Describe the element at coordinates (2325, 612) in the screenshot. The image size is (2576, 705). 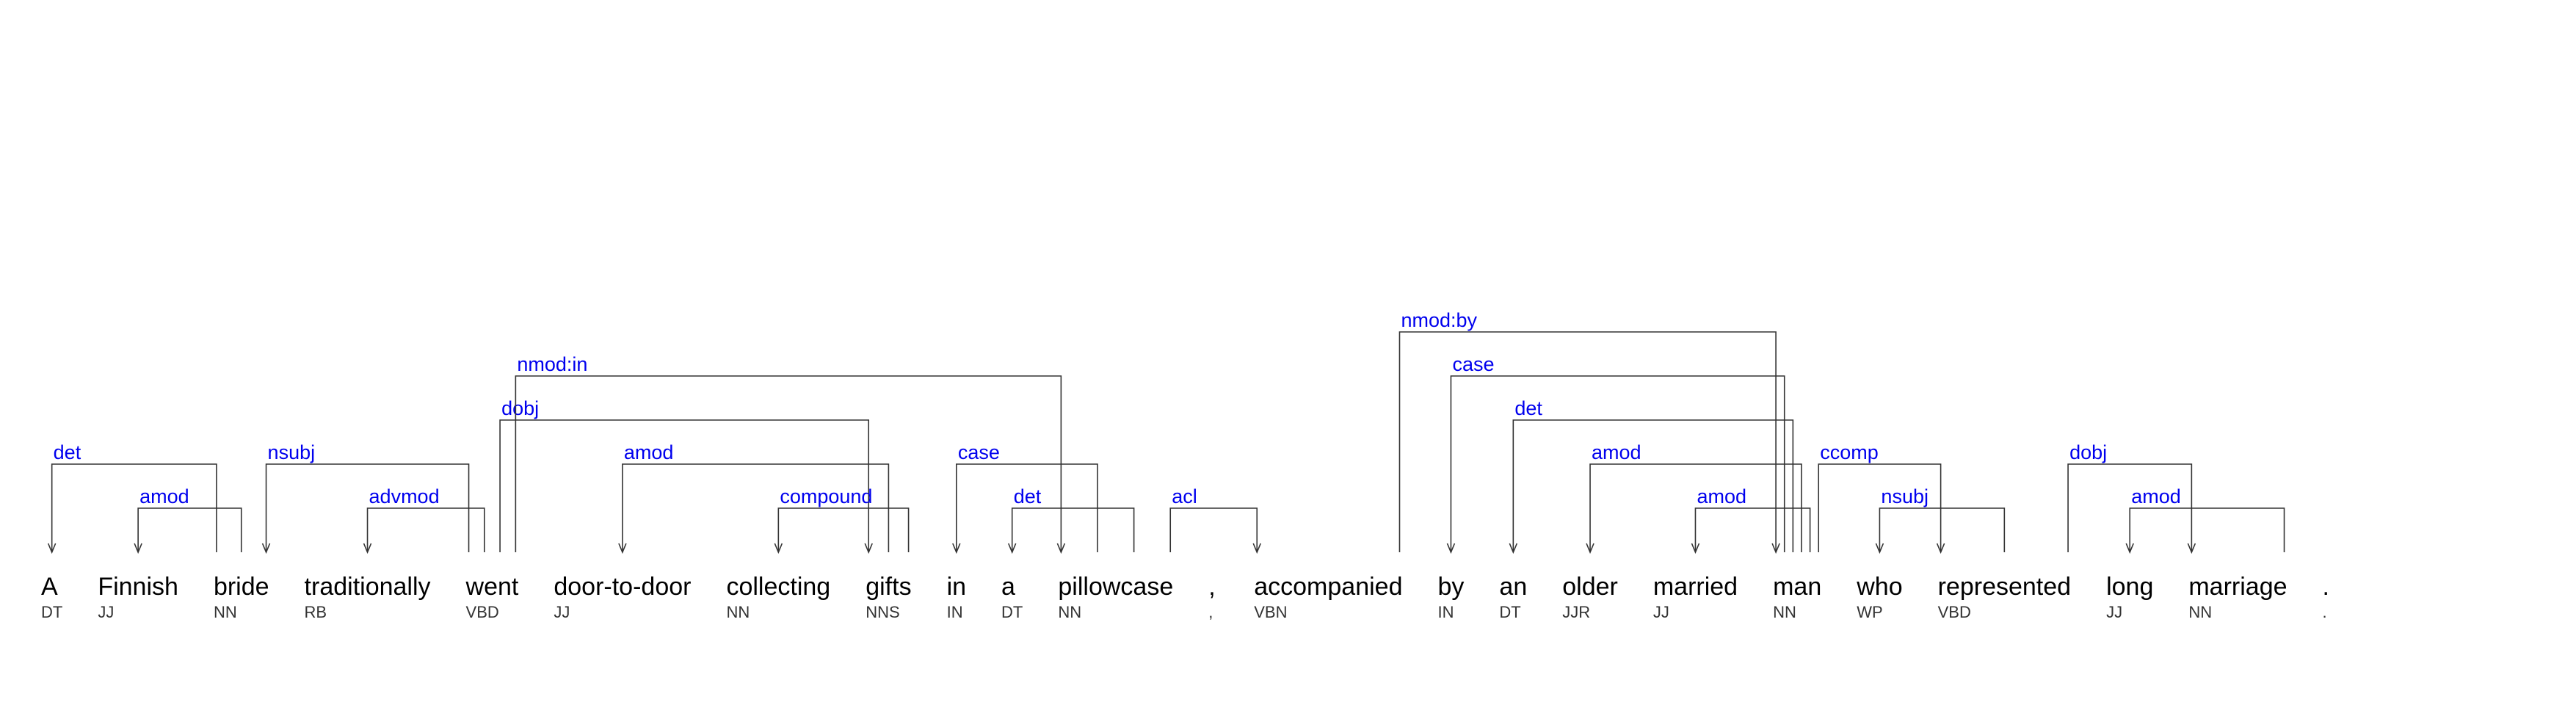
I see `token-pos-tag: .` at that location.